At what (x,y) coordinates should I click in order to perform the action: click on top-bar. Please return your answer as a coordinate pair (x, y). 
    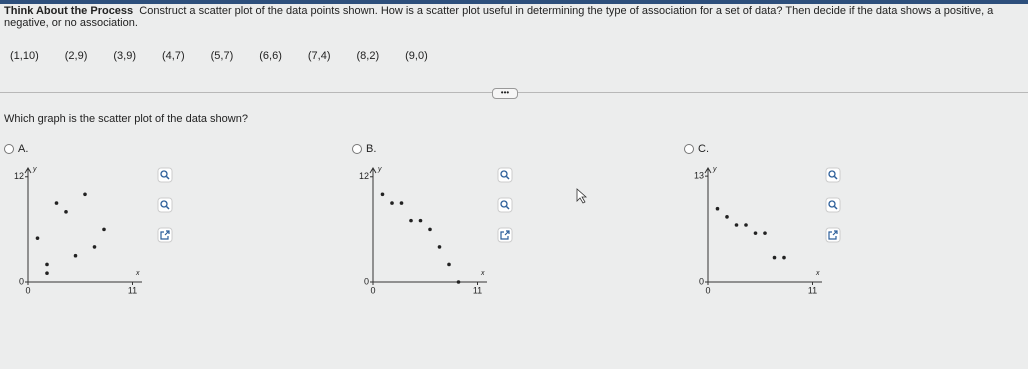
    Looking at the image, I should click on (514, 2).